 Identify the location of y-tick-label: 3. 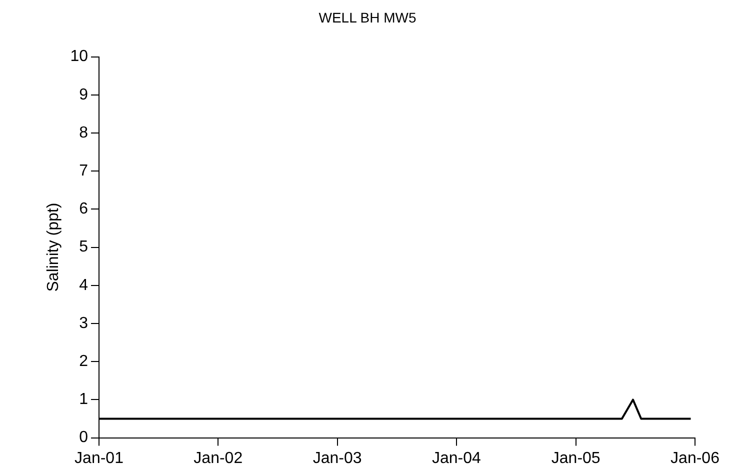
(83, 323).